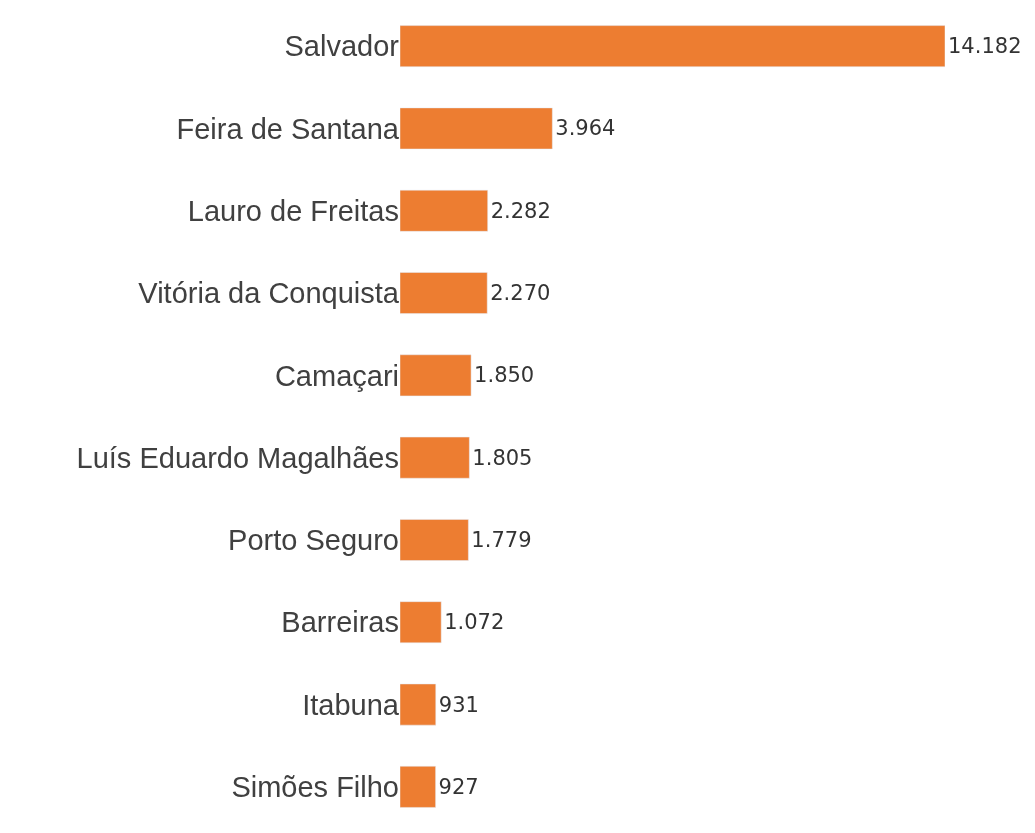 The image size is (1035, 833). Describe the element at coordinates (520, 210) in the screenshot. I see `data-label: 2.282` at that location.